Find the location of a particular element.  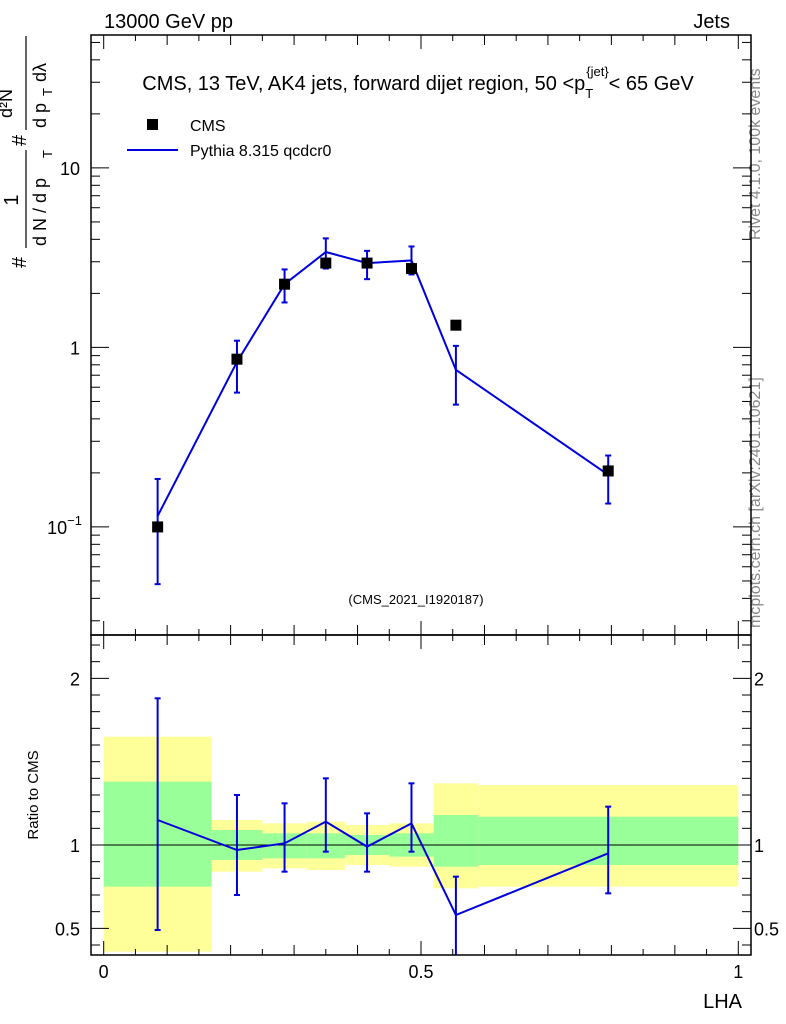

svg-text: 1 is located at coordinates (12, 199).